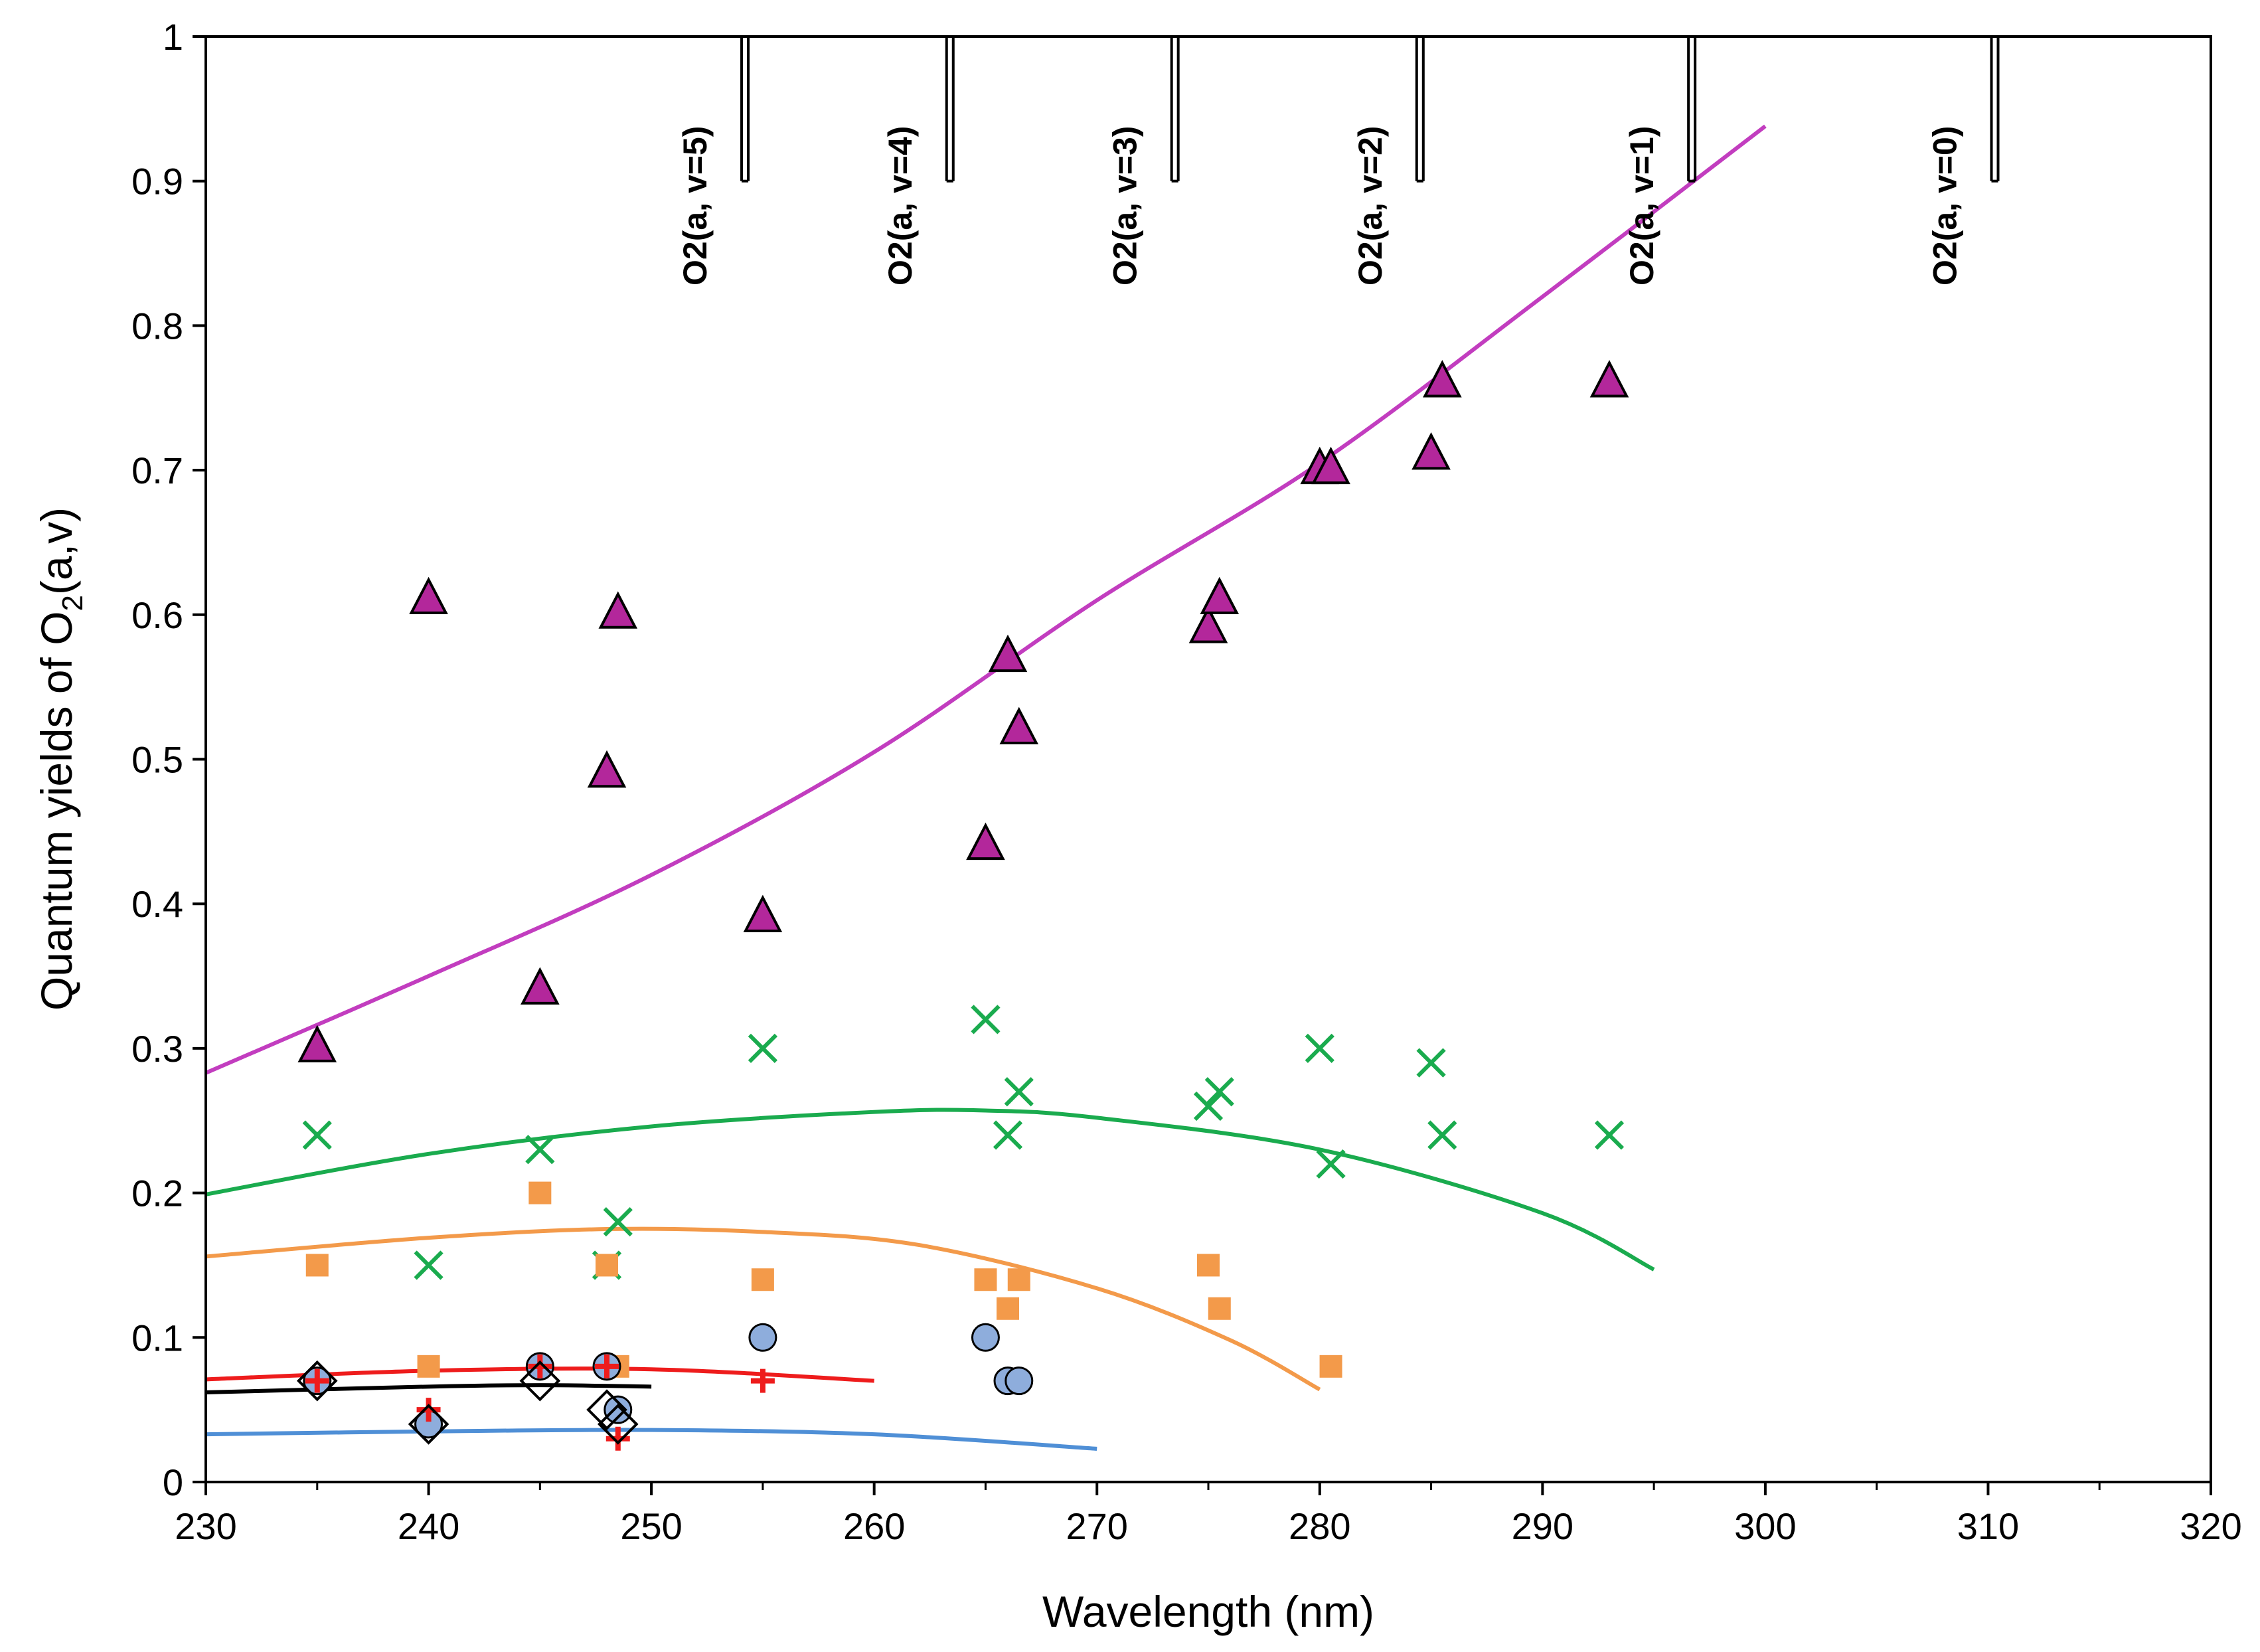 This screenshot has width=2260, height=1652. Describe the element at coordinates (157, 1193) in the screenshot. I see `y-tick-label: 0.2` at that location.